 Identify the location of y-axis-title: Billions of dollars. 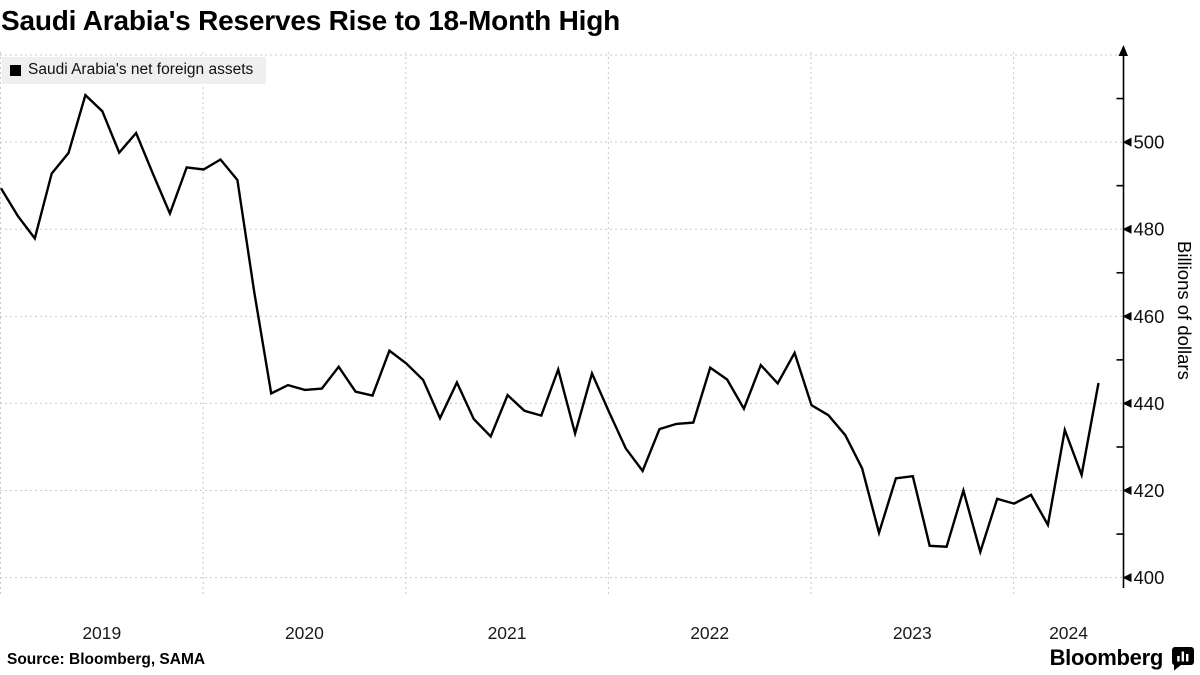
(1184, 310).